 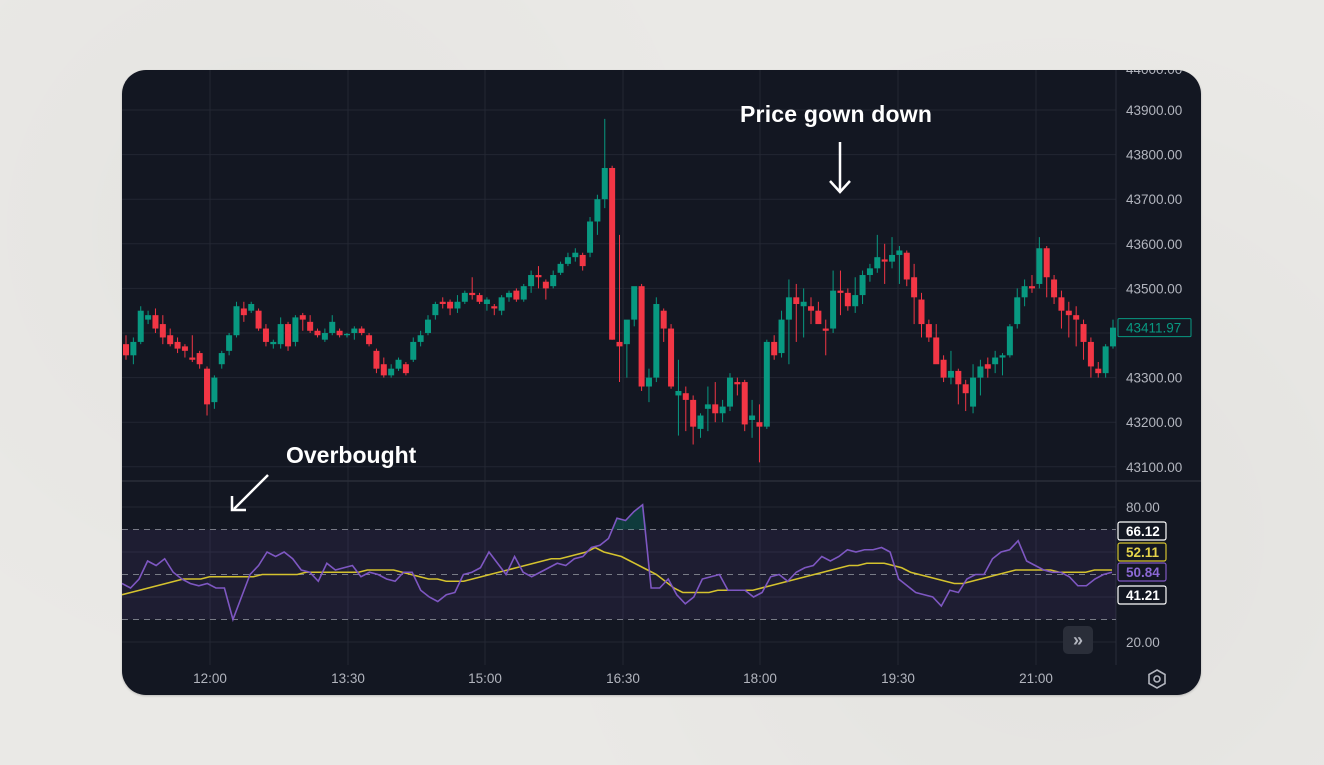 I want to click on svg-text: 66.12, so click(x=1143, y=531).